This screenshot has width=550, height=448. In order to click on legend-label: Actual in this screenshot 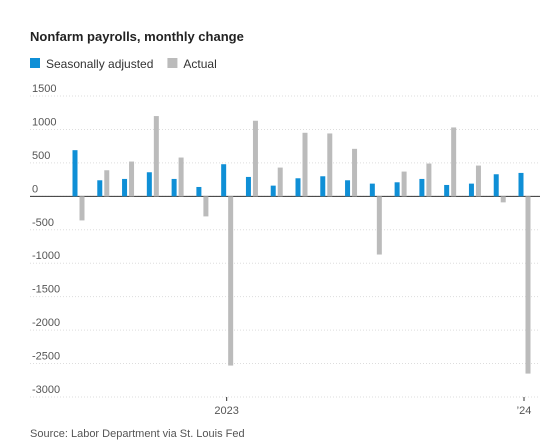, I will do `click(199, 64)`.